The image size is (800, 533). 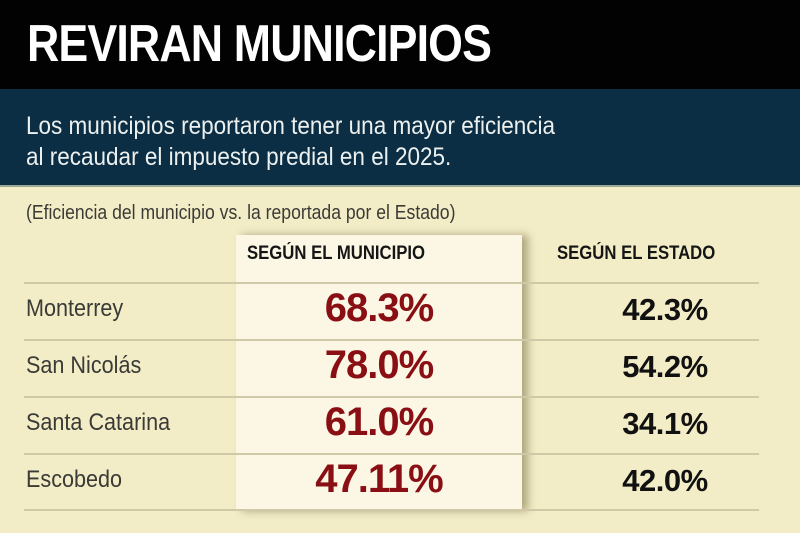 I want to click on column-header-estado: SEGÚN EL ESTADO, so click(x=636, y=253).